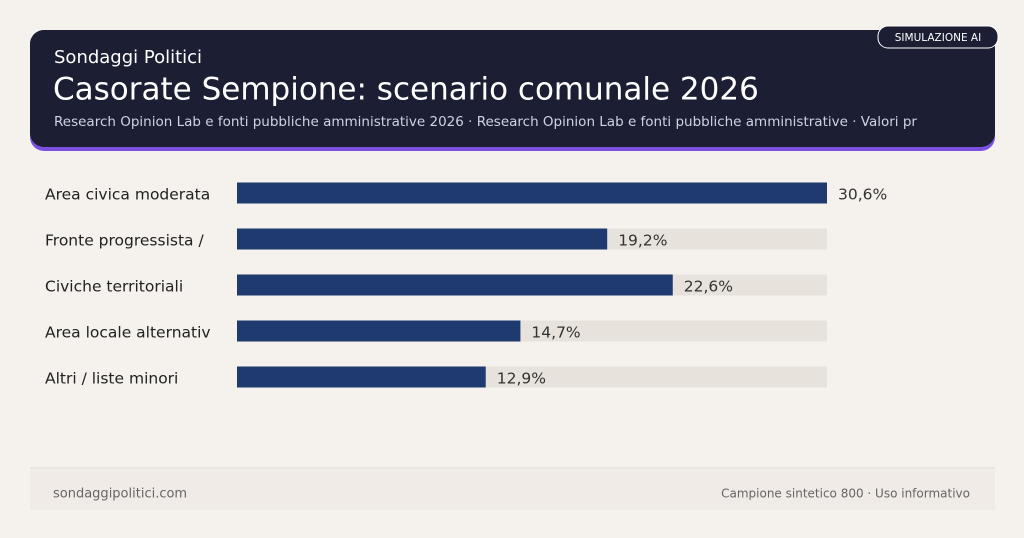 This screenshot has height=538, width=1024. I want to click on category-label: Fronte progressista /, so click(124, 241).